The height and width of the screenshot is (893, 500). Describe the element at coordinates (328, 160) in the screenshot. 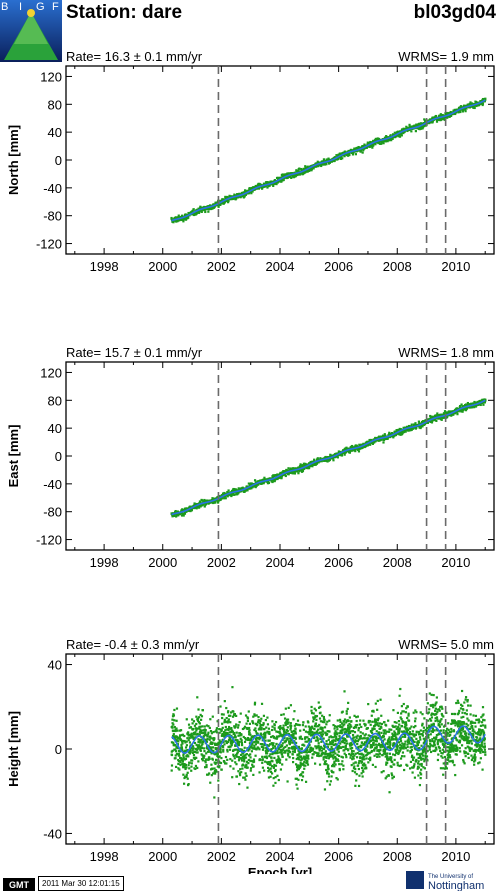

I see `fit-line` at that location.